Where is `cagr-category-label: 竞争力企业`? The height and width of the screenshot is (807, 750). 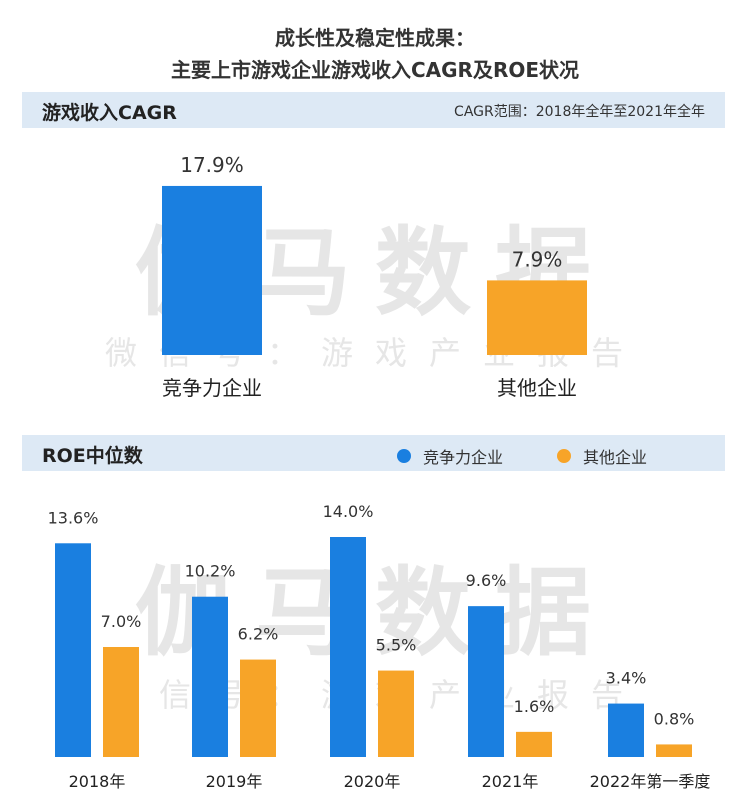
cagr-category-label: 竞争力企业 is located at coordinates (212, 388).